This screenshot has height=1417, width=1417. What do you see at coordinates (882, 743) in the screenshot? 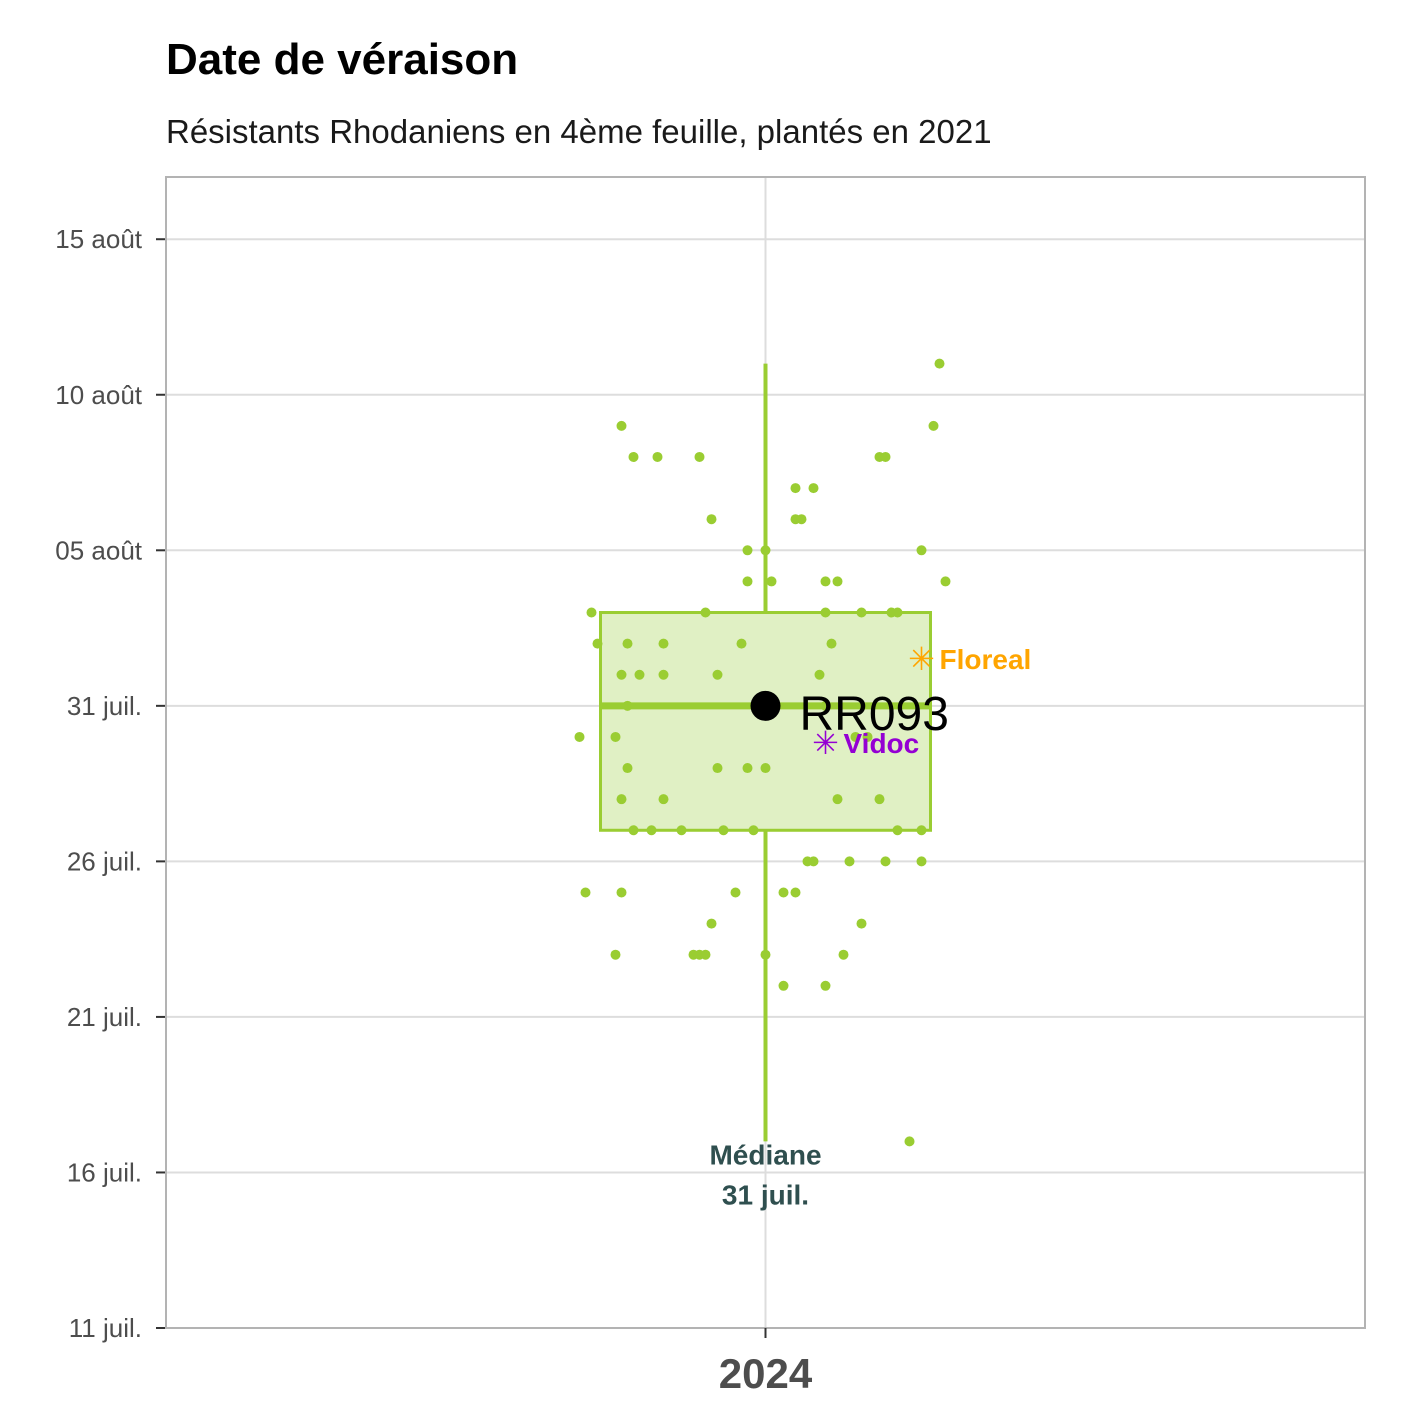
I see `reference-label: Vidoc` at bounding box center [882, 743].